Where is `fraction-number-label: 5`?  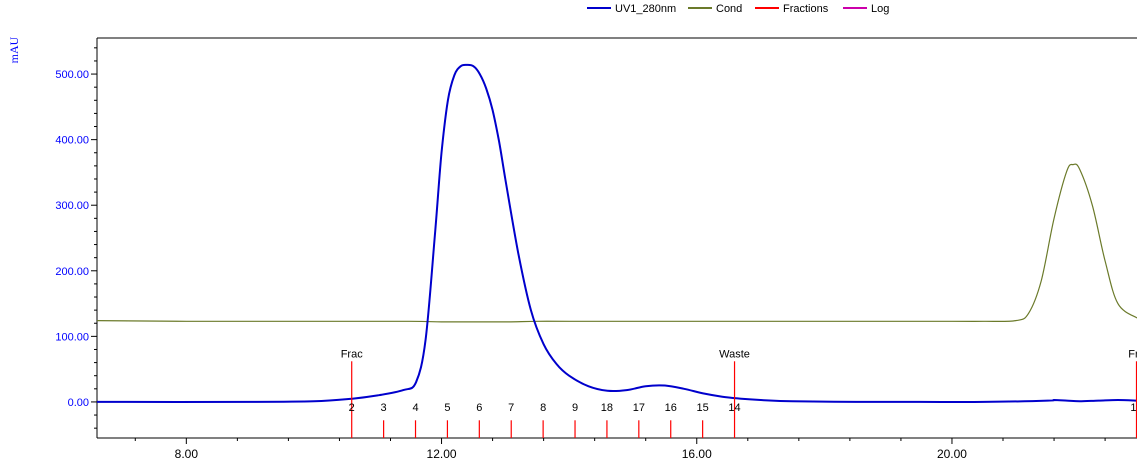 fraction-number-label: 5 is located at coordinates (447, 408).